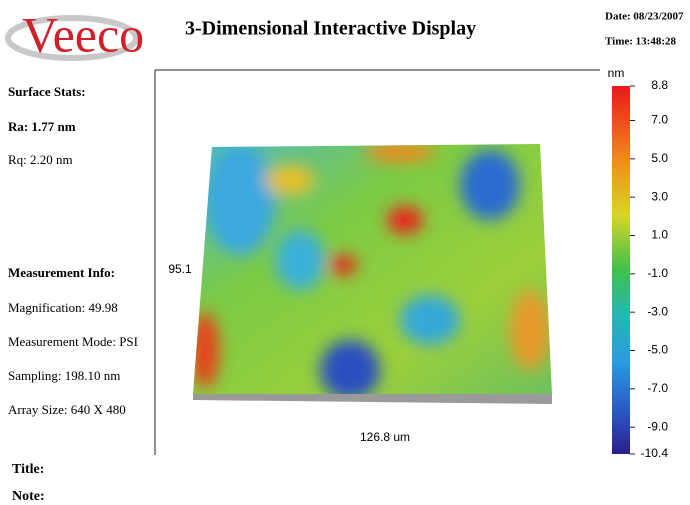 This screenshot has width=690, height=505. Describe the element at coordinates (67, 409) in the screenshot. I see `info: Array Size: 640 X 480` at that location.